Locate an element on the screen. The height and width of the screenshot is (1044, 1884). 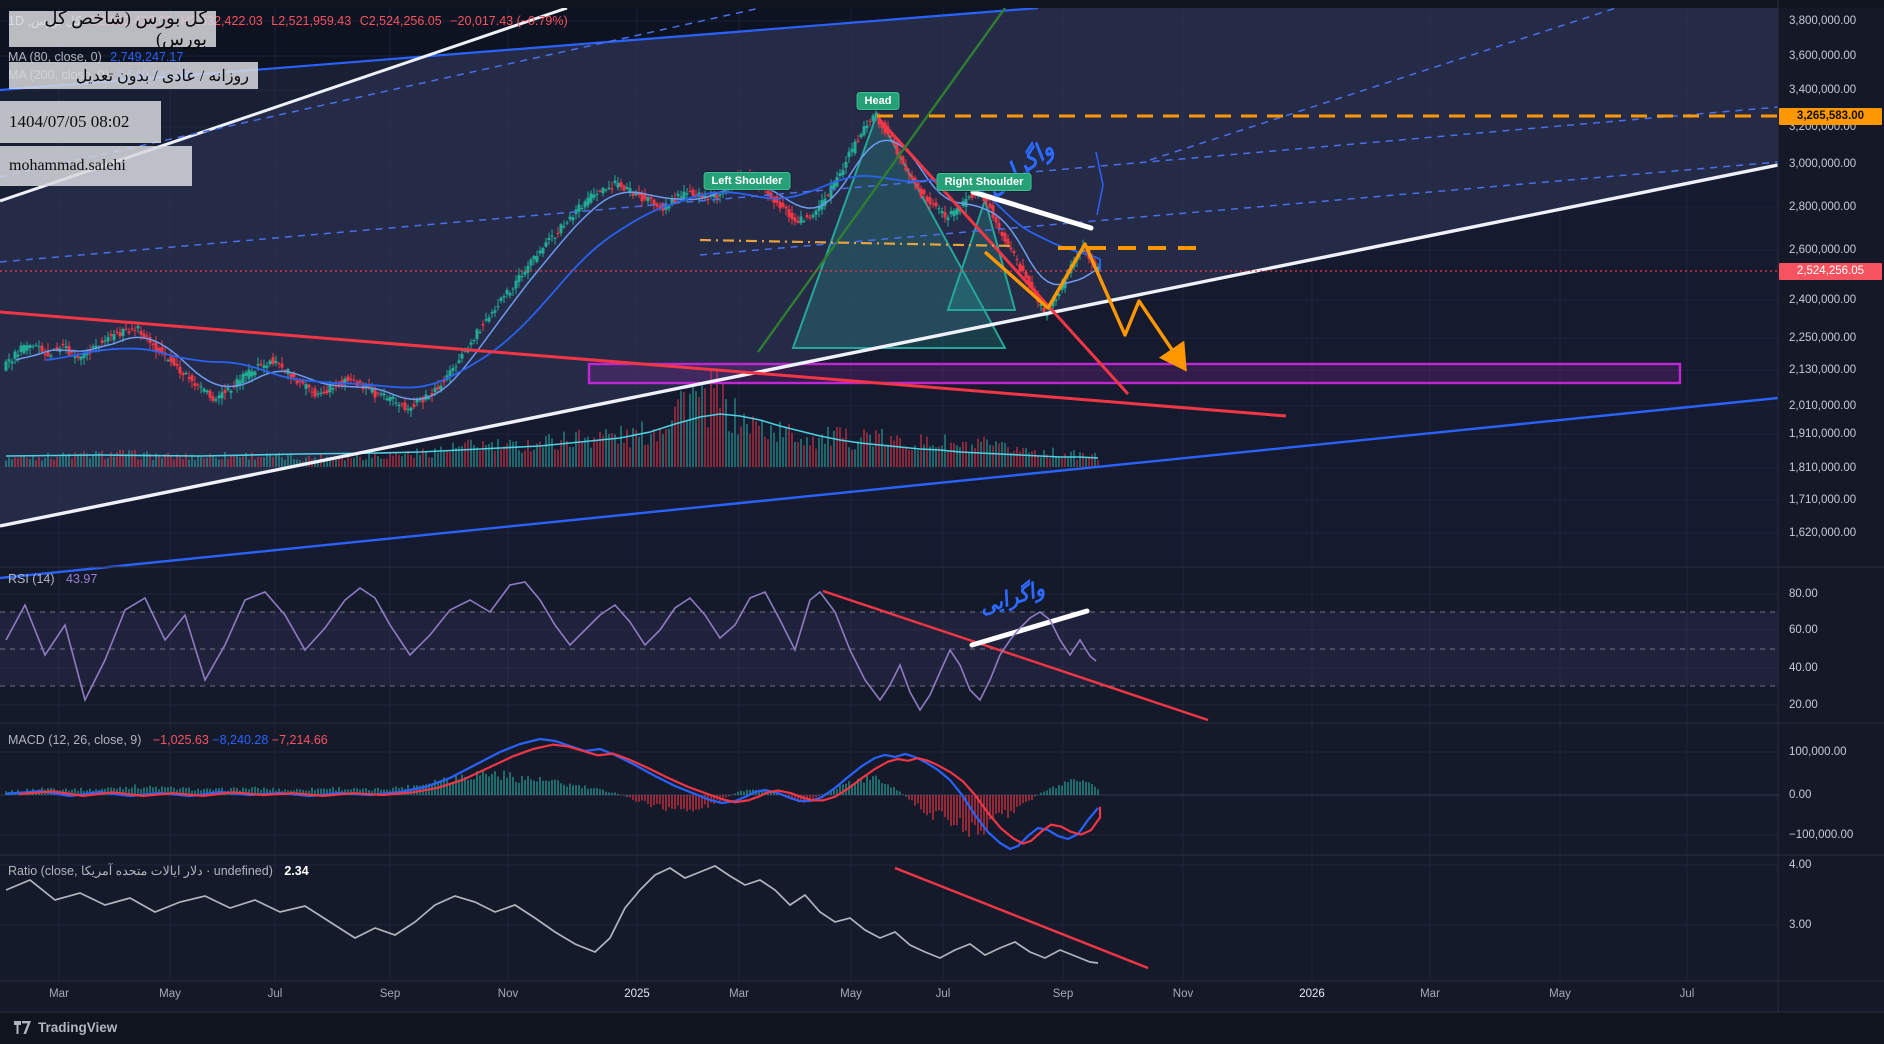
resistance-price-label: 3,265,583.00 is located at coordinates (1830, 116).